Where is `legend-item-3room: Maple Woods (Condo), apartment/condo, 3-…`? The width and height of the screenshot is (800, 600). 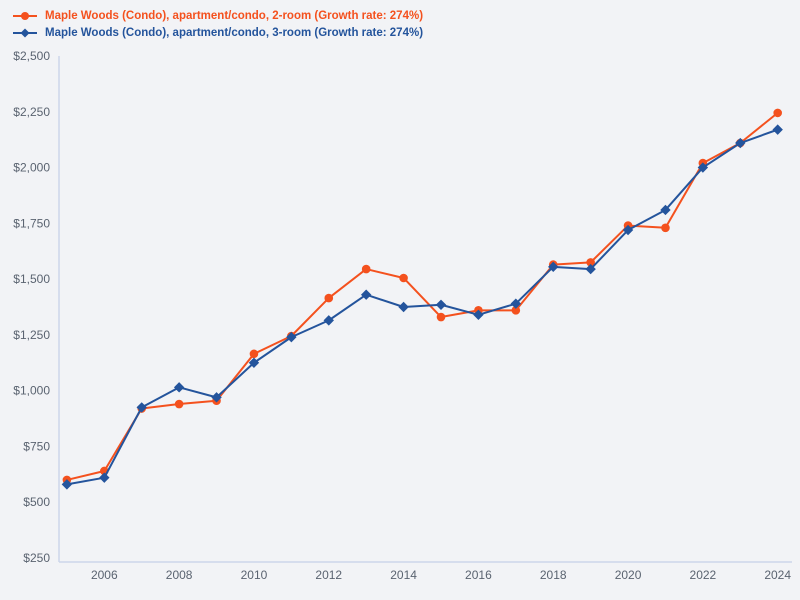
legend-item-3room: Maple Woods (Condo), apartment/condo, 3-… is located at coordinates (217, 33).